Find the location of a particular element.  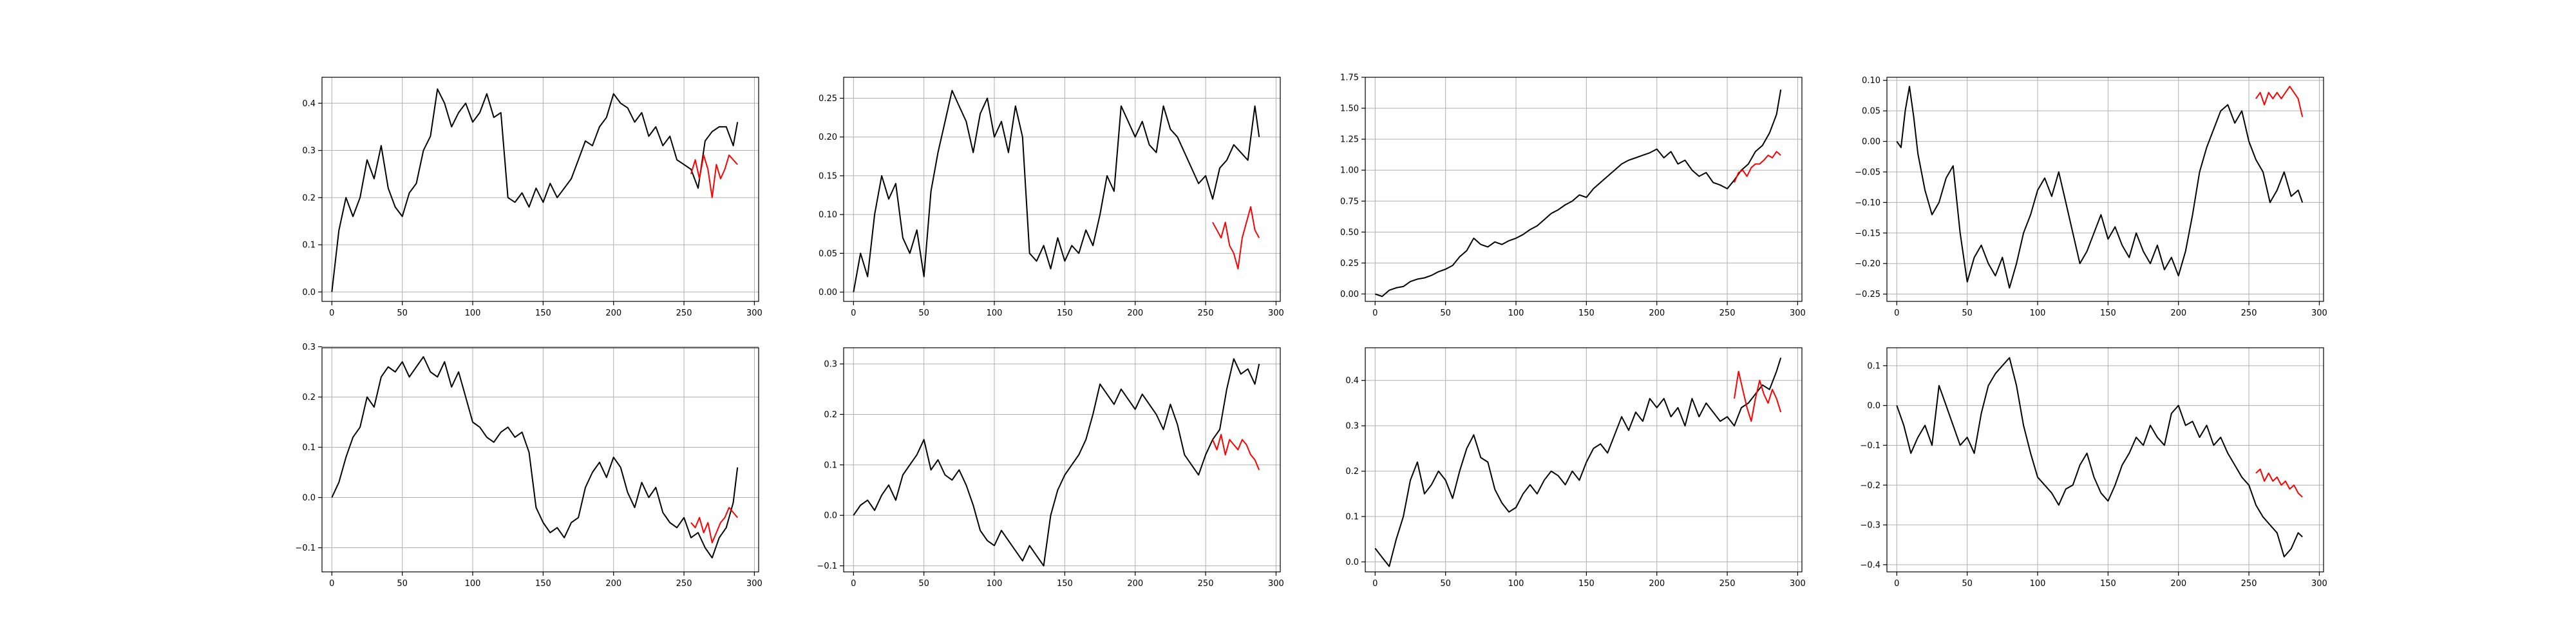

subplot-8: 0 50 100 150 200 250 300 −0.4 −0.3 −0.2 −0.1 0.0 0.1 is located at coordinates (2093, 468).